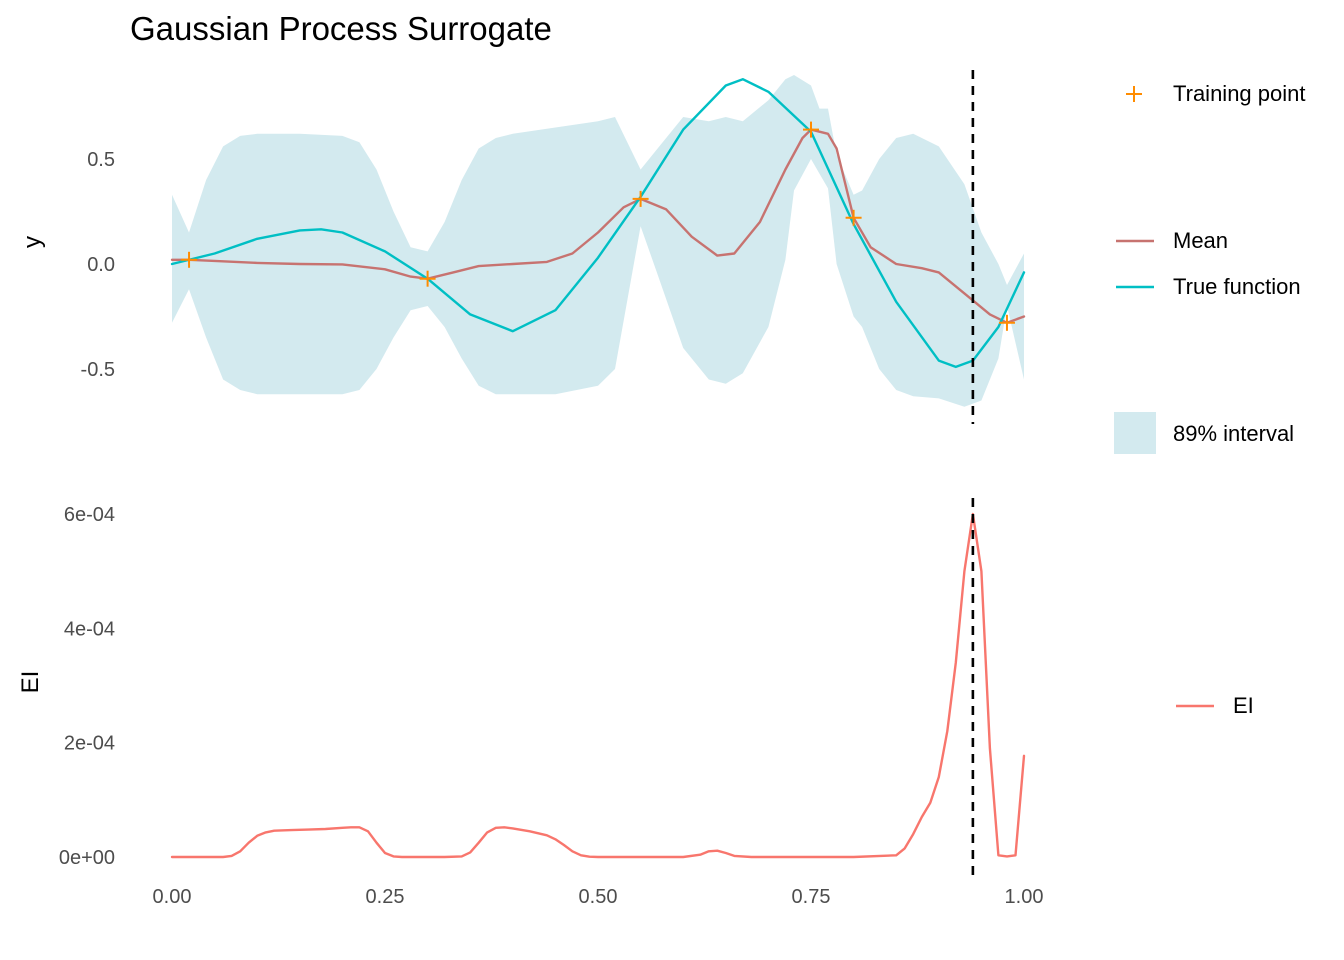 This screenshot has width=1344, height=960. What do you see at coordinates (1239, 93) in the screenshot?
I see `legend-label-training-point: Training point` at bounding box center [1239, 93].